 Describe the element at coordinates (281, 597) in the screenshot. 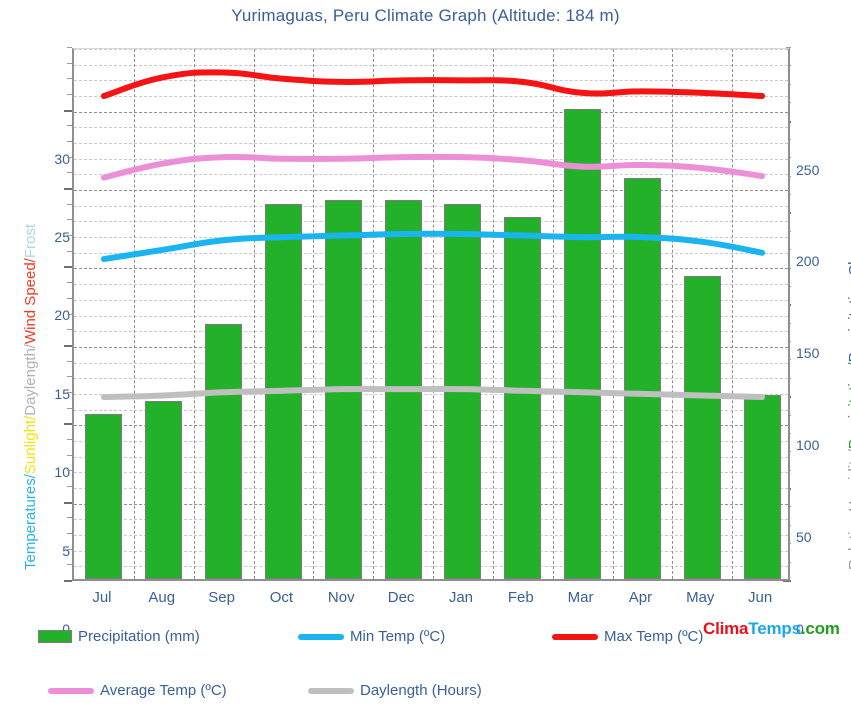

I see `x-label-oct: Oct` at that location.